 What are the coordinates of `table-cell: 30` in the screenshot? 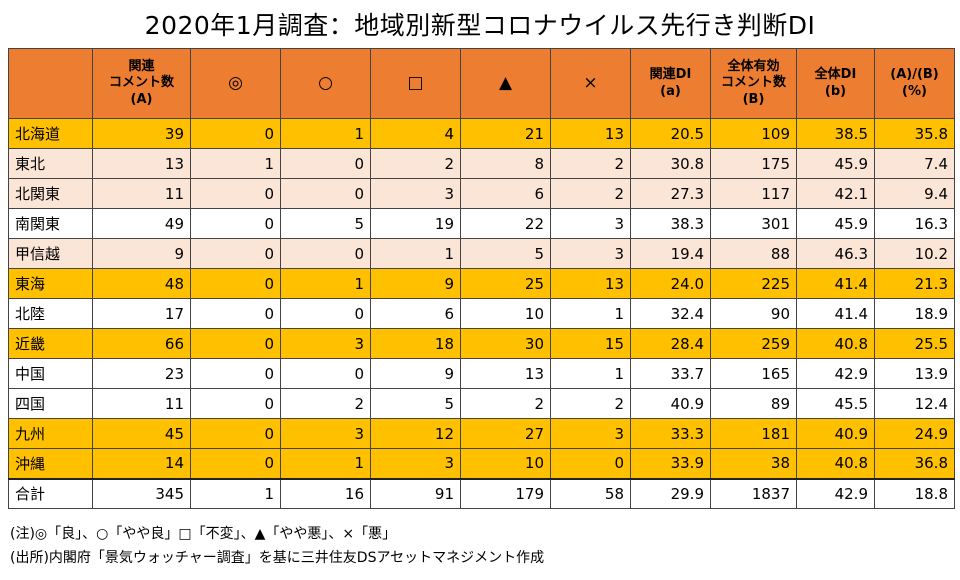 It's located at (505, 343).